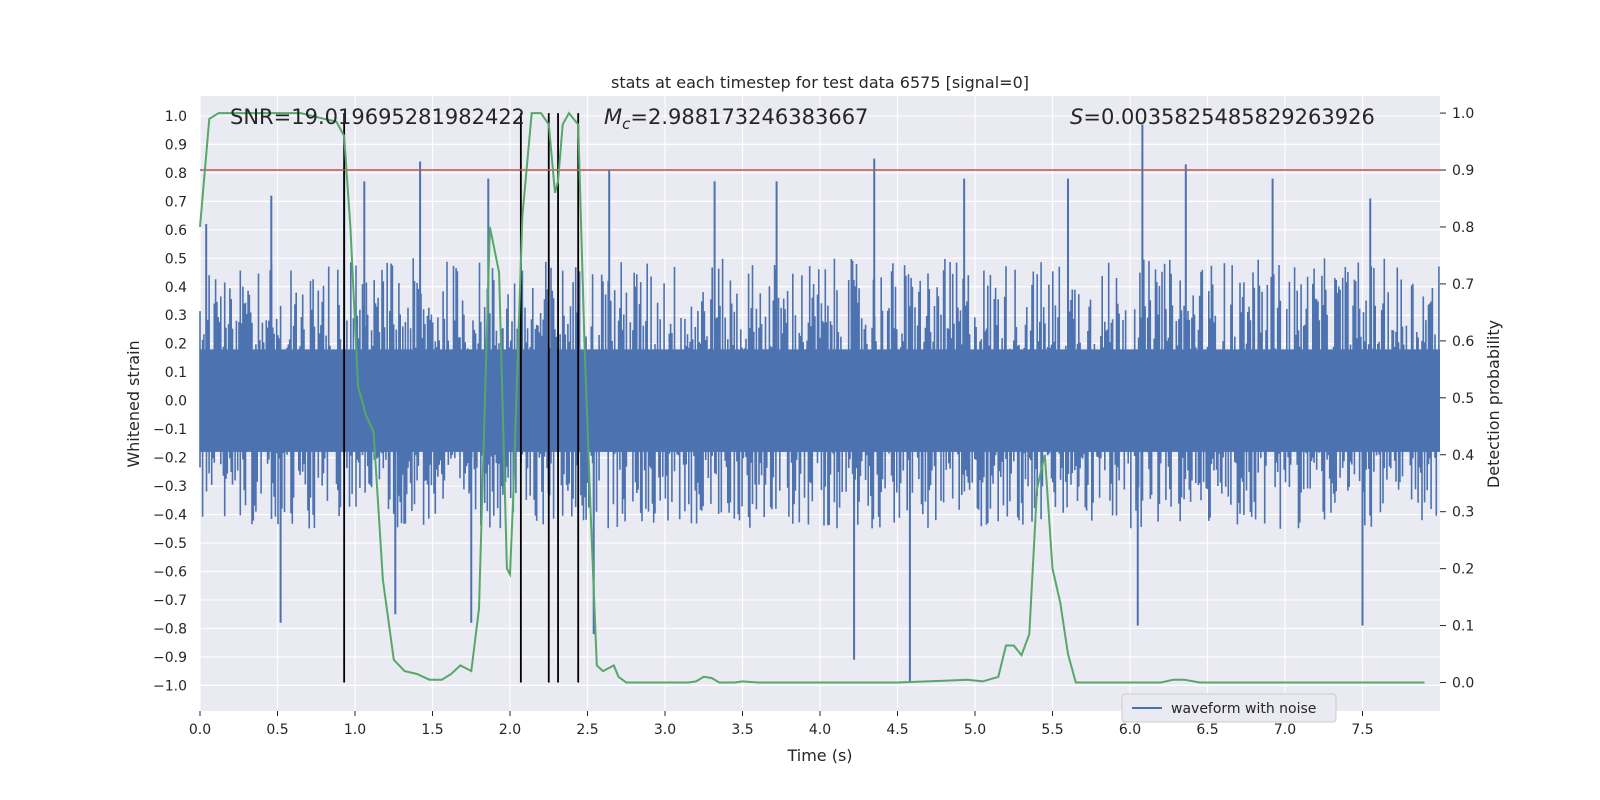 The height and width of the screenshot is (800, 1600). Describe the element at coordinates (1243, 709) in the screenshot. I see `legend-label: waveform with noise` at that location.